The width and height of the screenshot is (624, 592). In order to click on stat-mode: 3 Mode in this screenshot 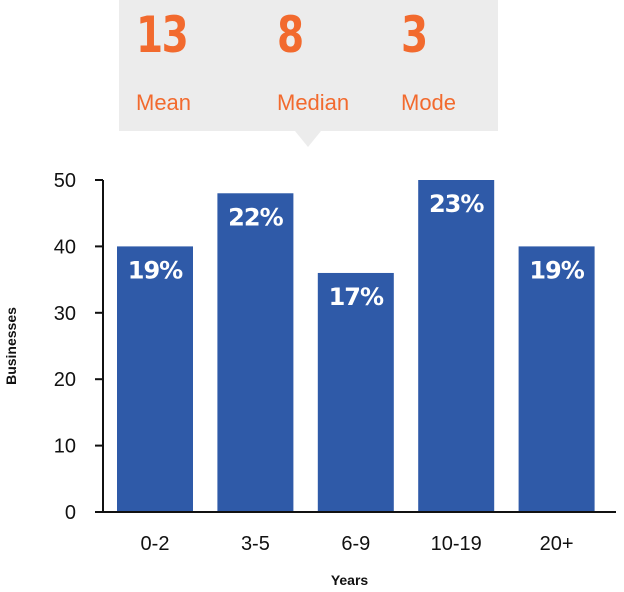, I will do `click(428, 60)`.